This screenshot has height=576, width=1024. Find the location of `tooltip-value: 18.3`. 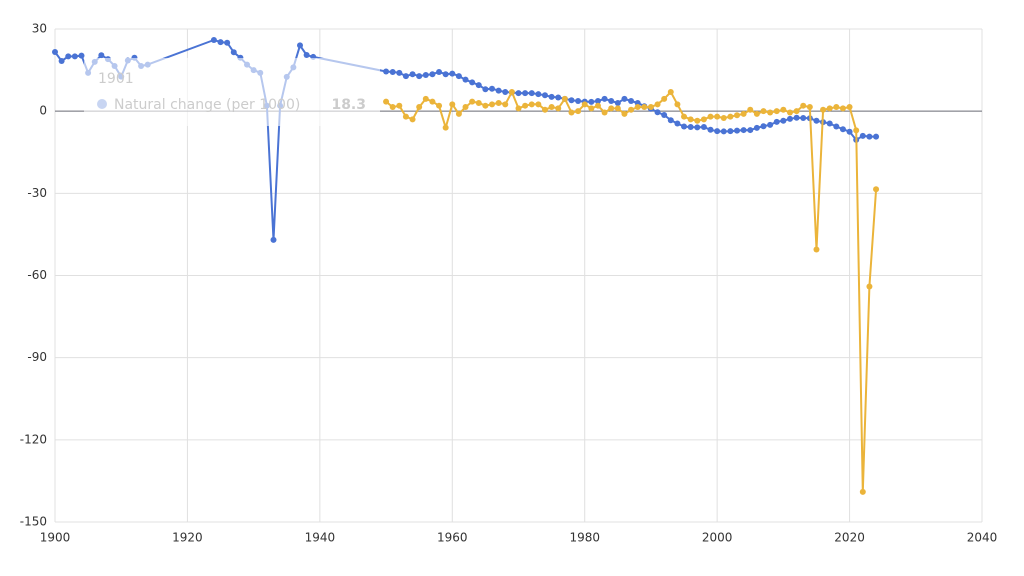

tooltip-value: 18.3 is located at coordinates (348, 105).